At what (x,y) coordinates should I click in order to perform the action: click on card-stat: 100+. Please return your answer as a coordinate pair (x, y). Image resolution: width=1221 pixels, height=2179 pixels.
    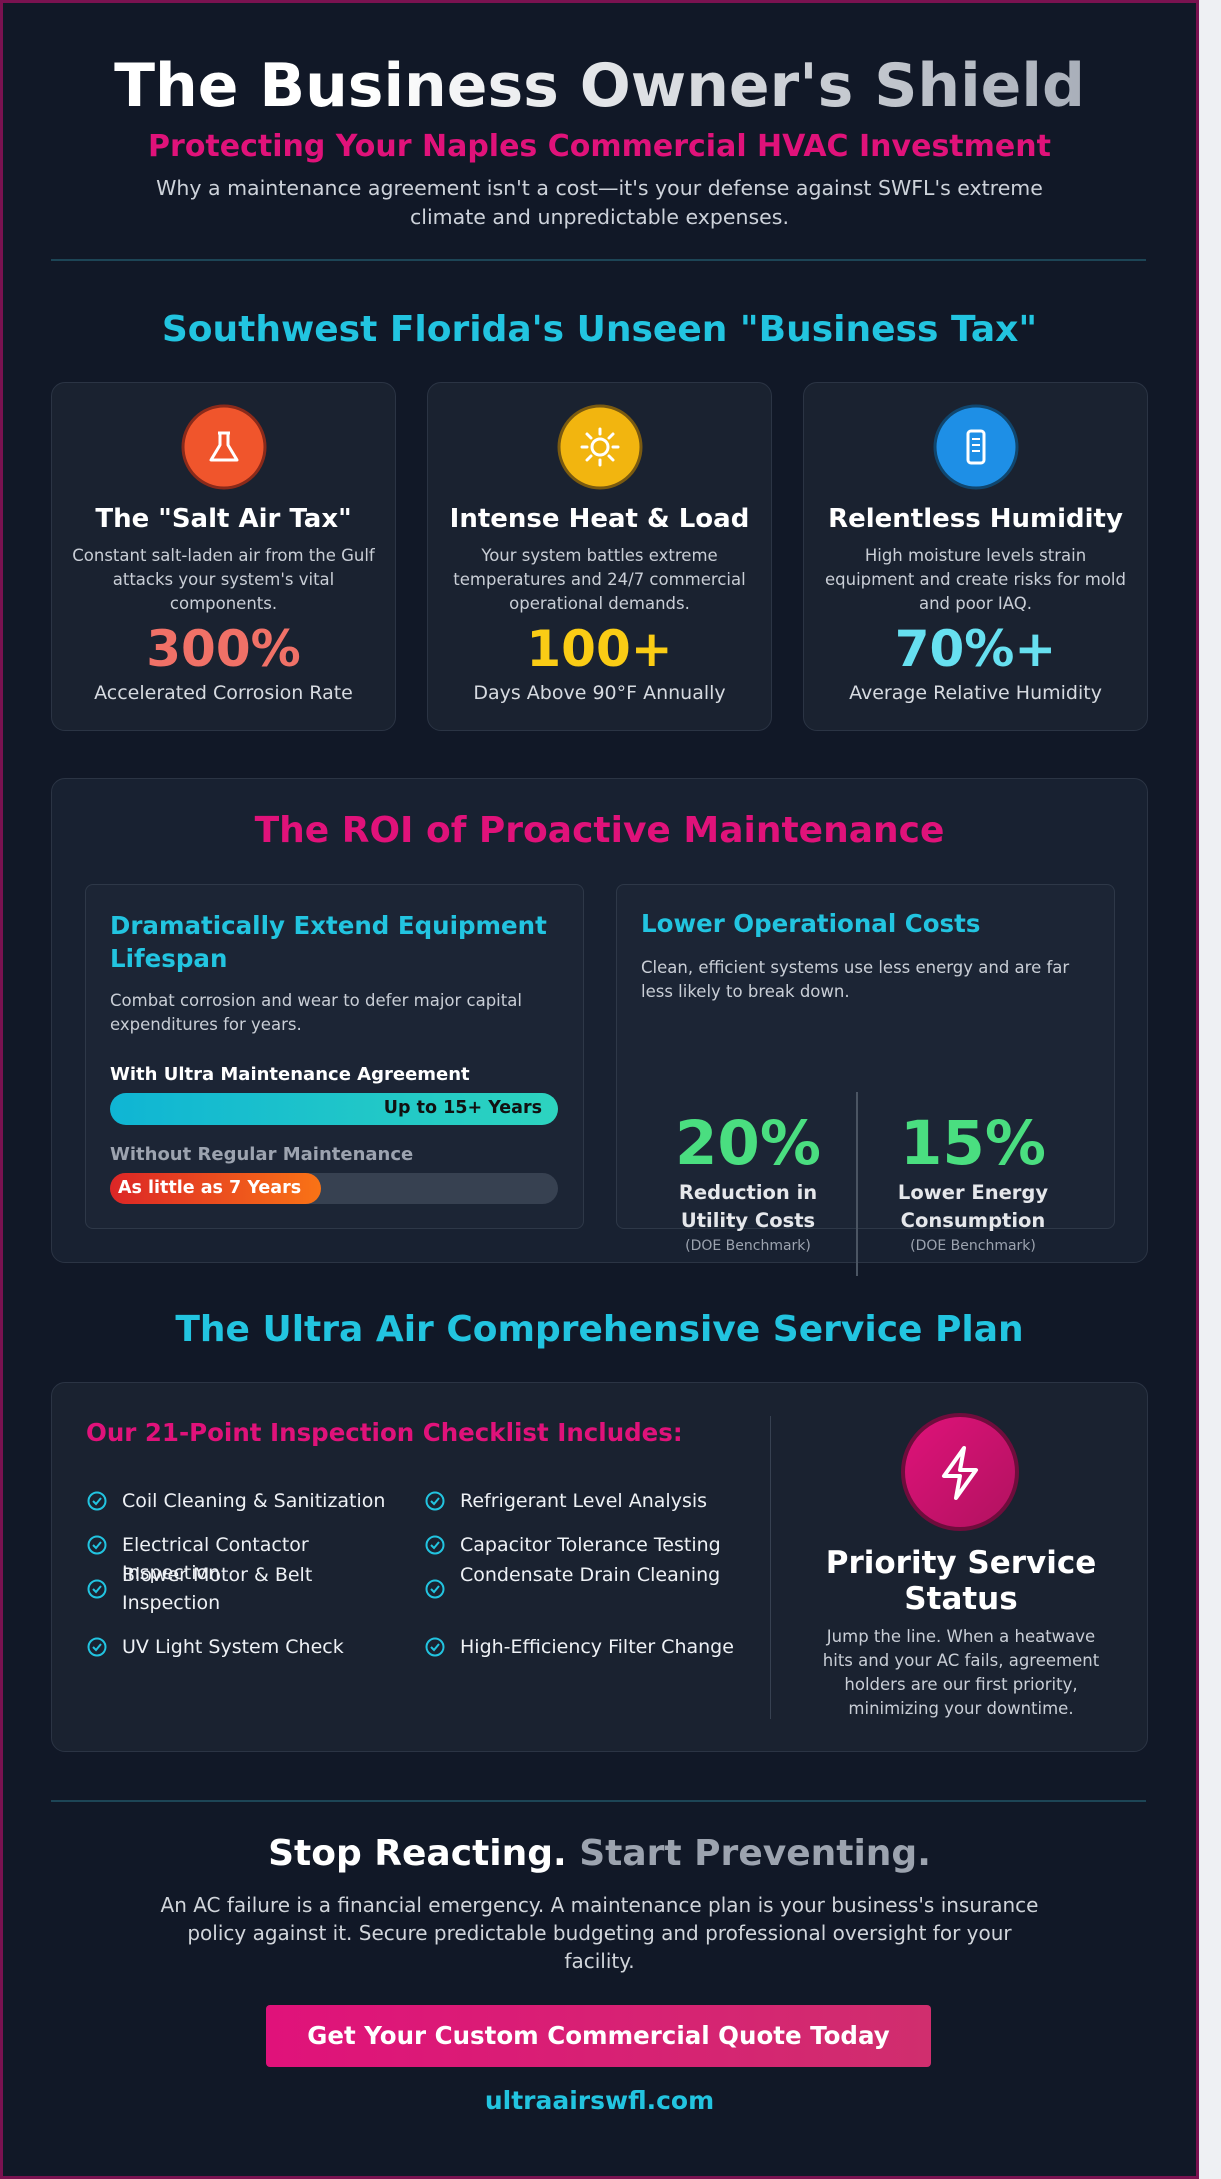
    Looking at the image, I should click on (599, 649).